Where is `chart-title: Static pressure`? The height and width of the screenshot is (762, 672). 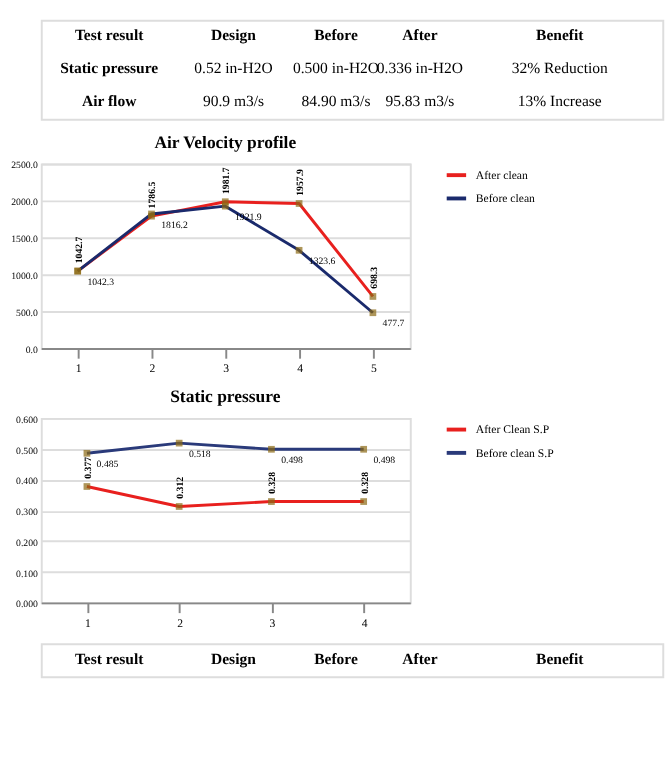
chart-title: Static pressure is located at coordinates (225, 396).